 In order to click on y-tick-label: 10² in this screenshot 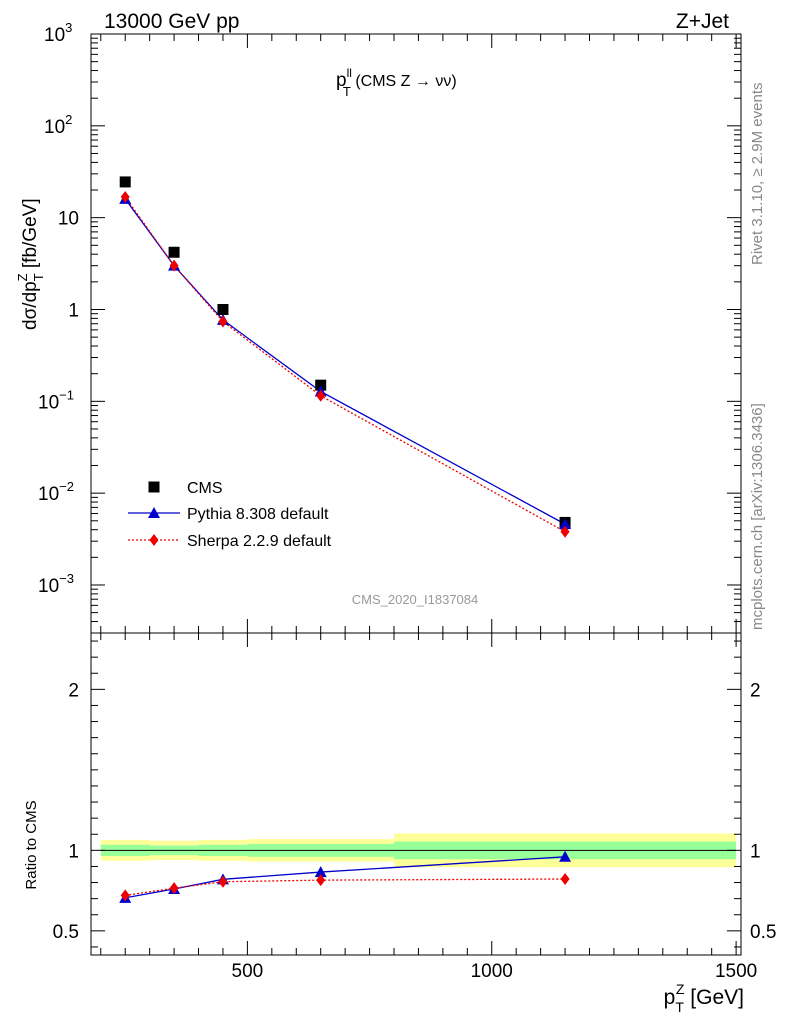, I will do `click(58, 125)`.